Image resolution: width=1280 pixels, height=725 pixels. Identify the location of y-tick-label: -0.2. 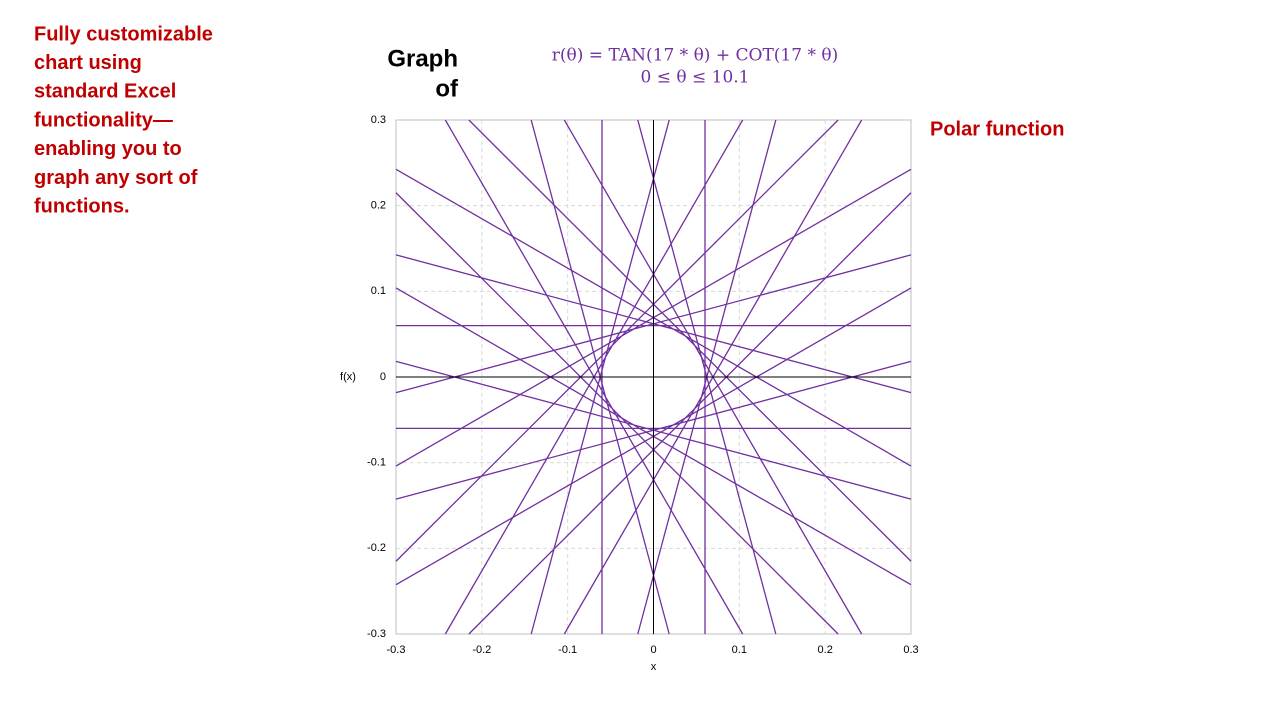
(376, 548).